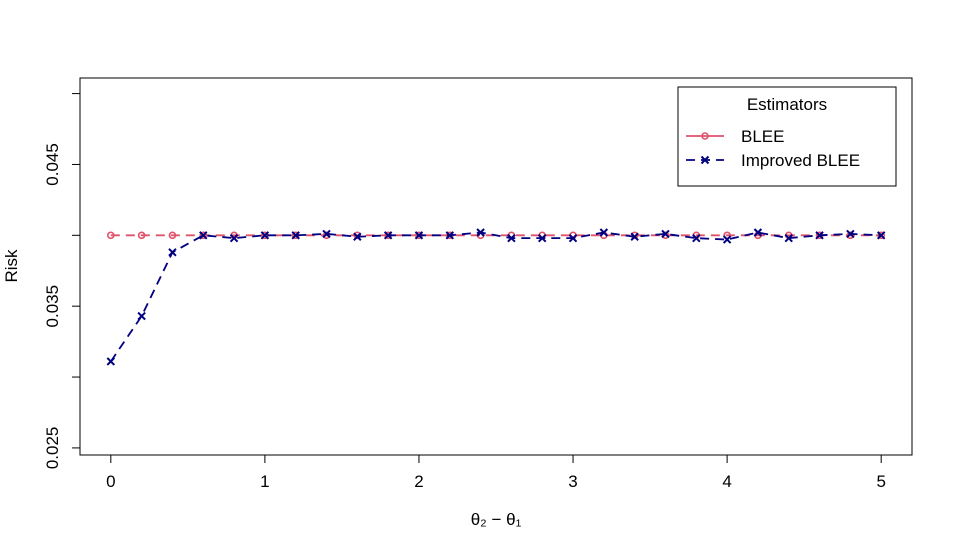 The width and height of the screenshot is (953, 552). What do you see at coordinates (52, 306) in the screenshot?
I see `y-tick-label: 0.035` at bounding box center [52, 306].